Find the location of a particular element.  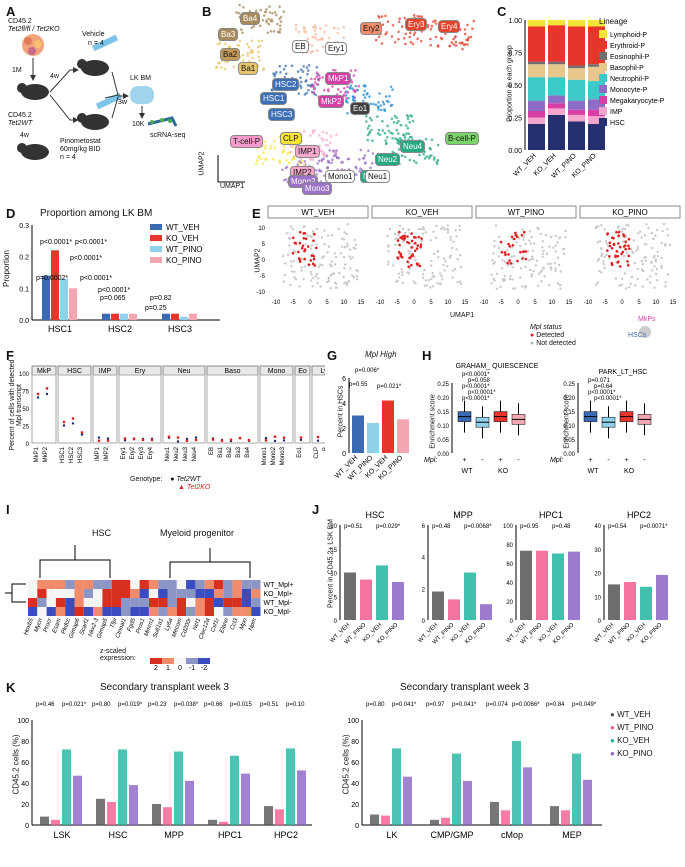

gene-label: Elane is located at coordinates (224, 625).